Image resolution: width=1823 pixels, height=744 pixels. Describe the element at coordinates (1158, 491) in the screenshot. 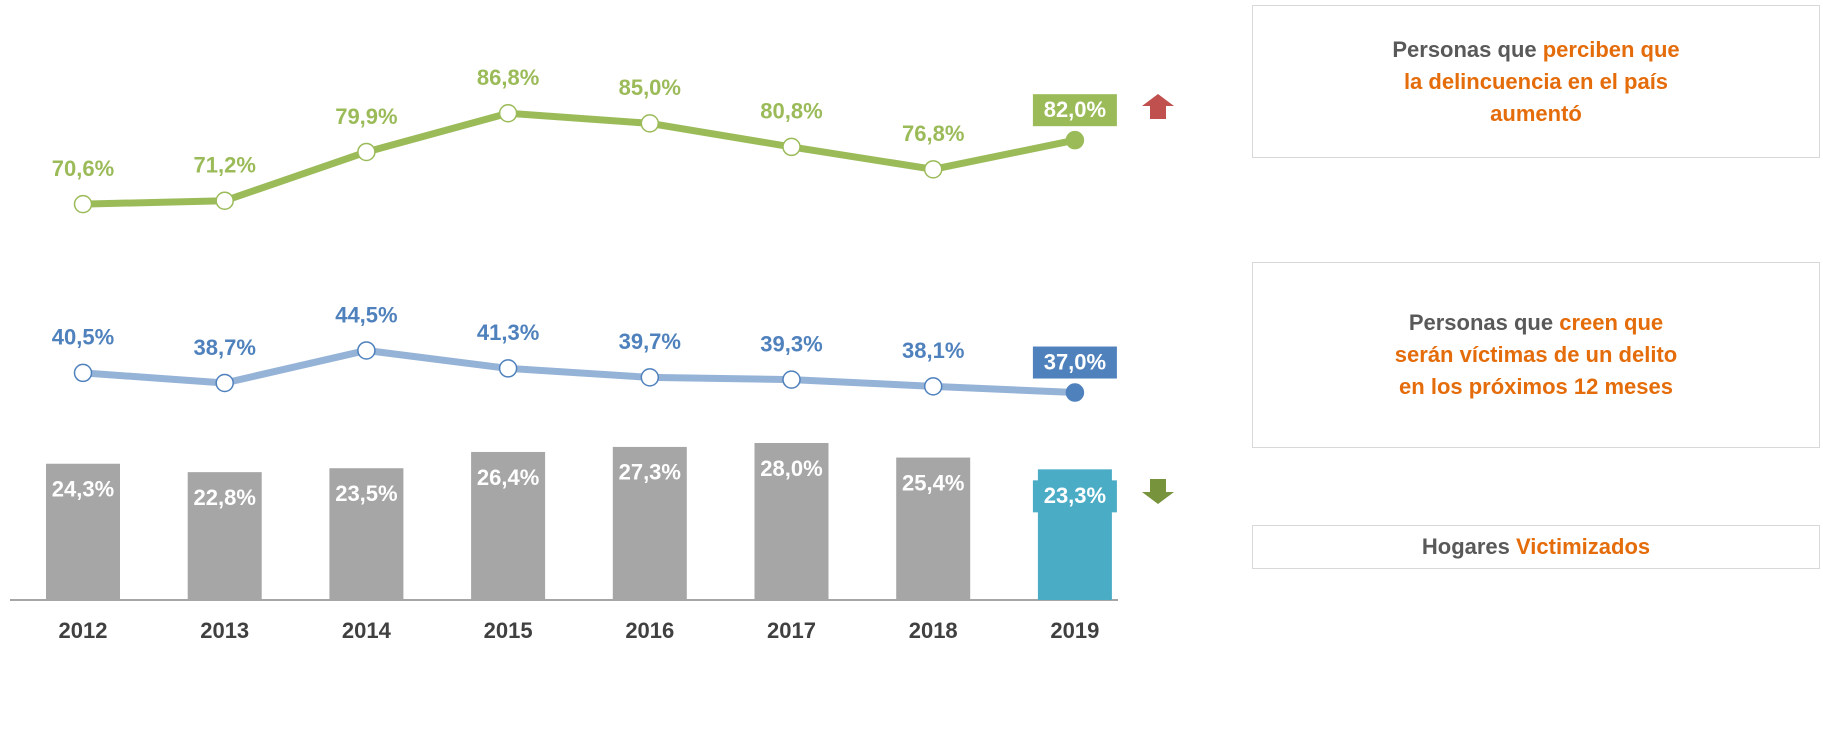

I see `down-arrow` at that location.